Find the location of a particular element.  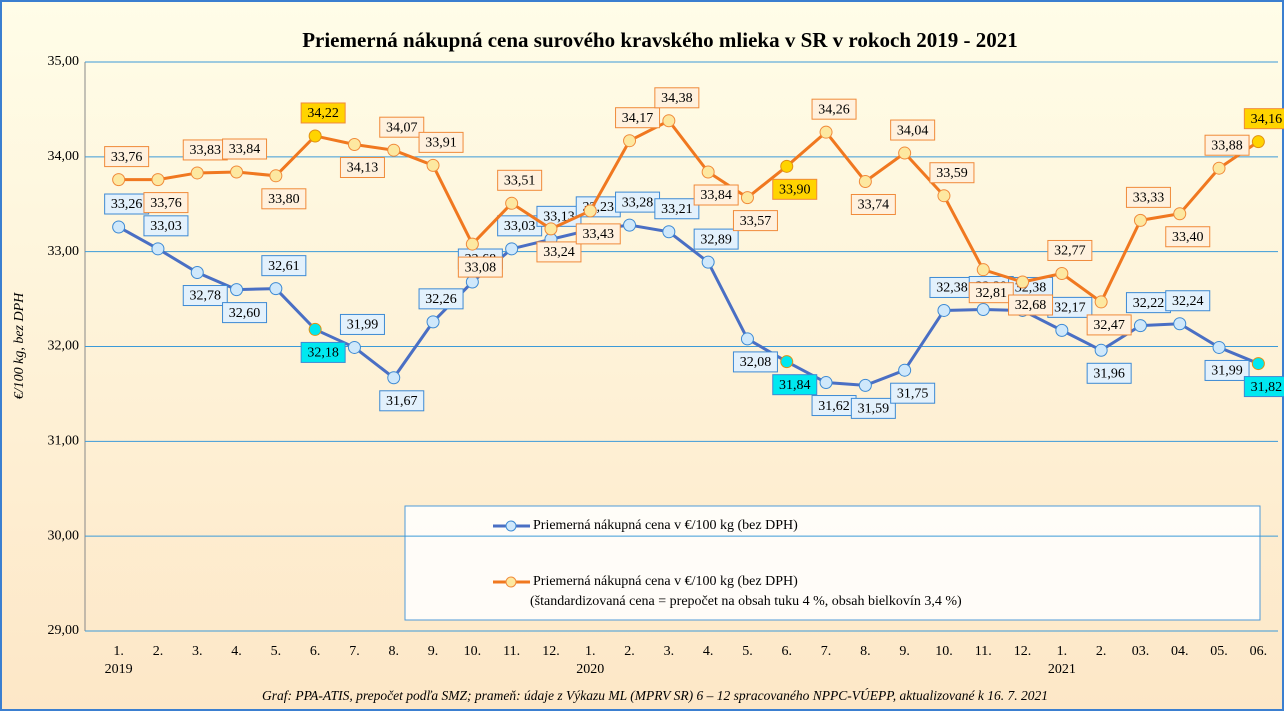

data-label: 33,83 is located at coordinates (206, 150).